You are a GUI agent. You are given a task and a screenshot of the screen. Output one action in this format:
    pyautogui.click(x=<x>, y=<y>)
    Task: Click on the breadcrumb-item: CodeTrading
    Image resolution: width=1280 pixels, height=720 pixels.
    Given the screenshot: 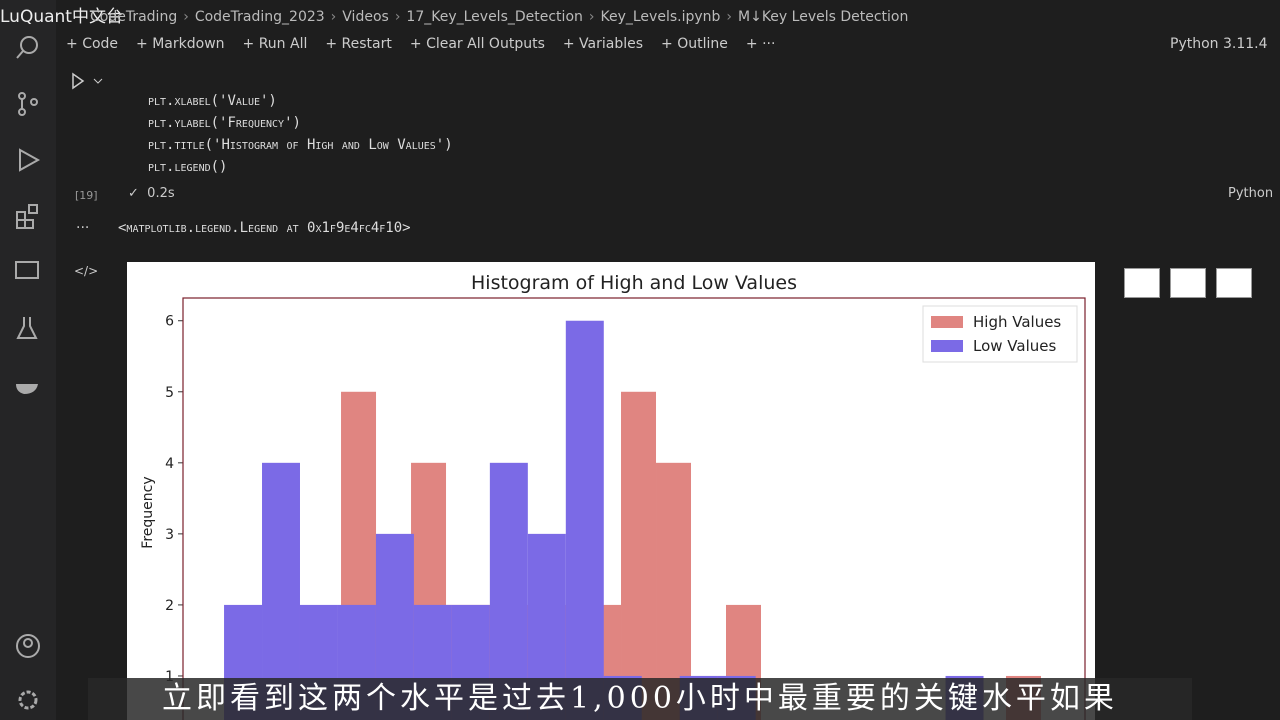 What is the action you would take?
    pyautogui.click(x=134, y=17)
    